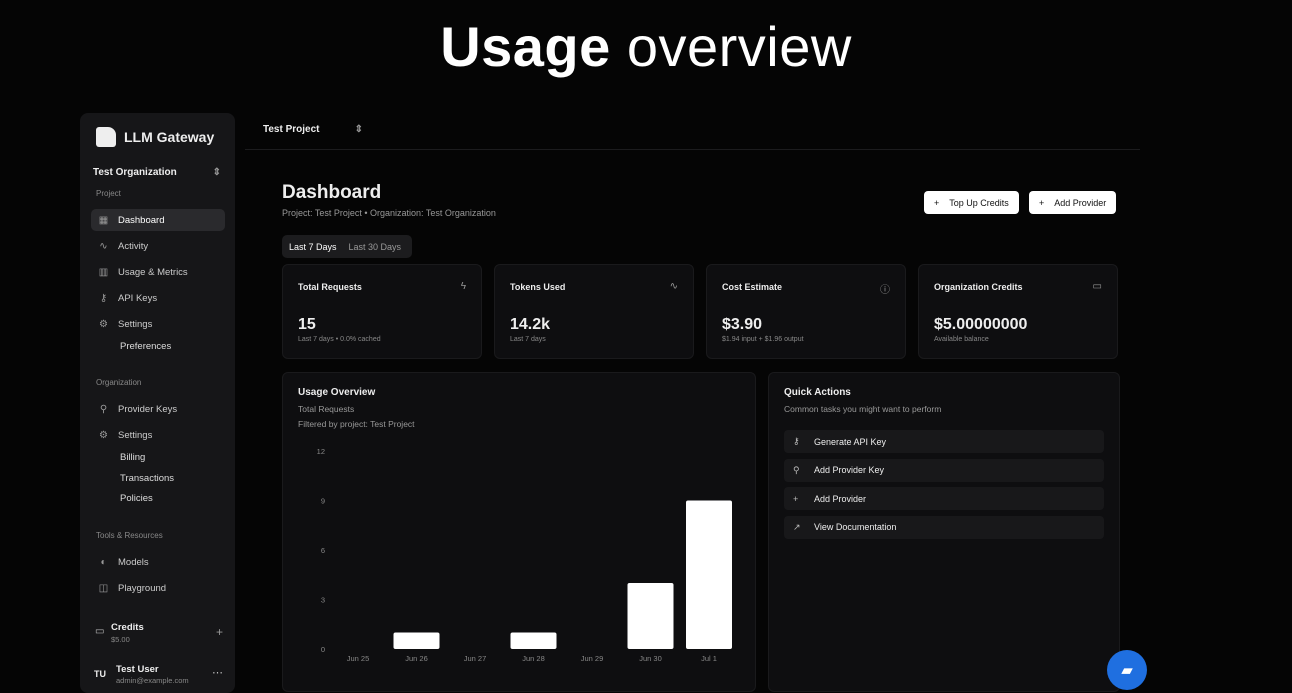 This screenshot has height=693, width=1292. I want to click on y-tick-label: 3, so click(323, 600).